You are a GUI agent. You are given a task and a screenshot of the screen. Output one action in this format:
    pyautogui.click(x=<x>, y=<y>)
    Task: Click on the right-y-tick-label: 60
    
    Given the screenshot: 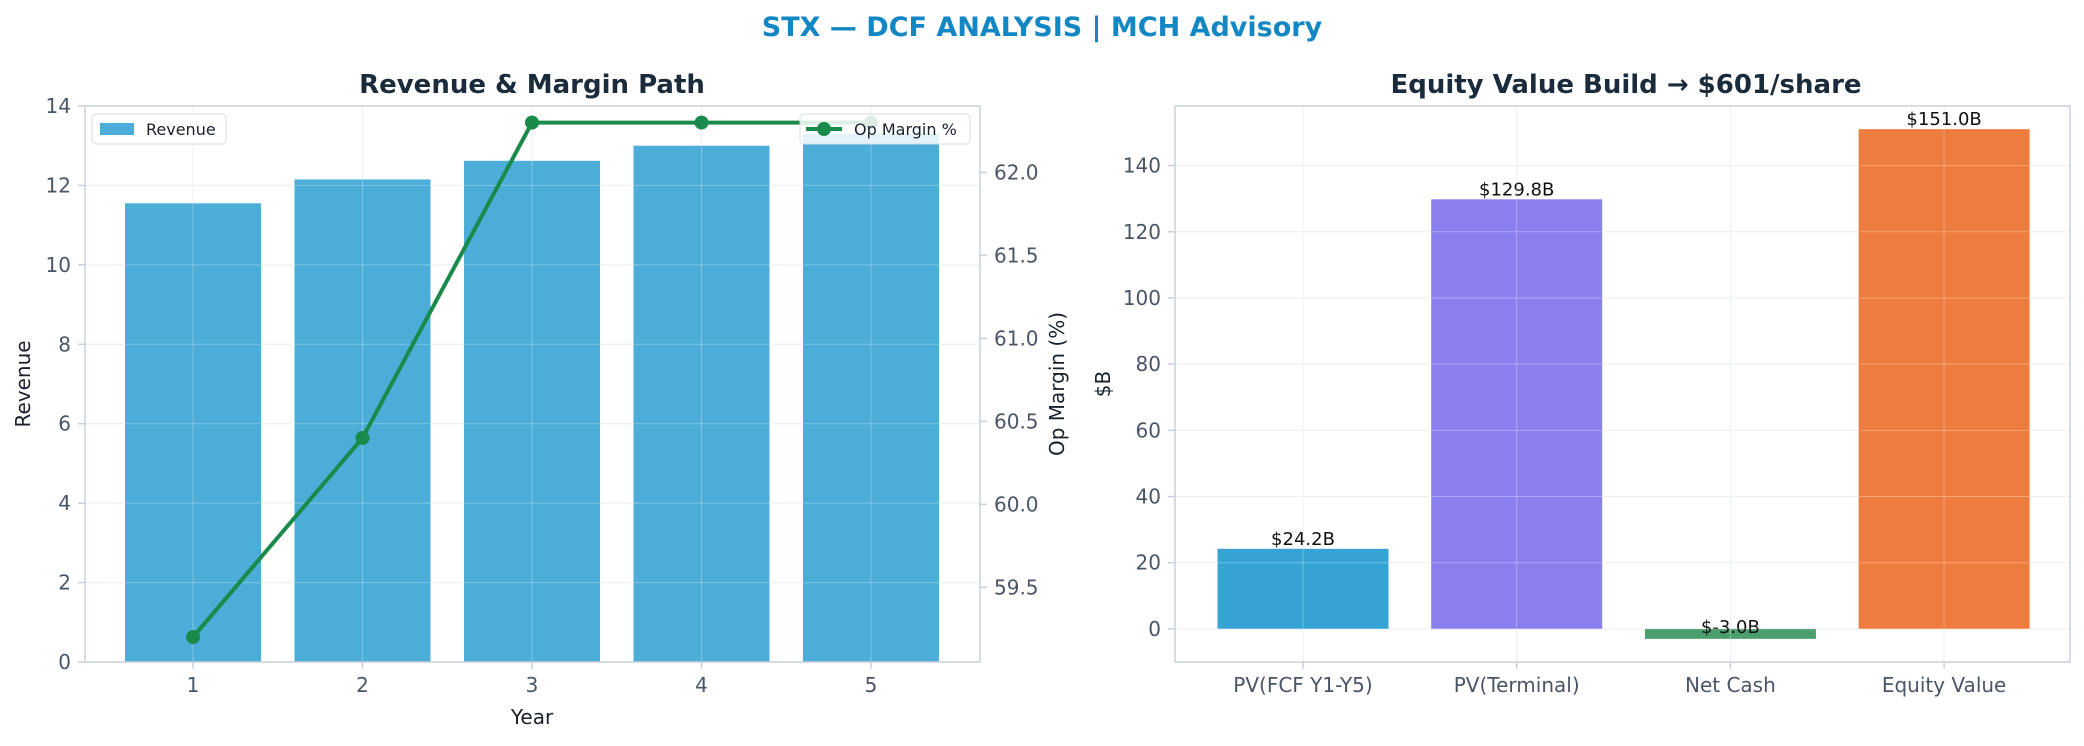 What is the action you would take?
    pyautogui.click(x=1148, y=430)
    